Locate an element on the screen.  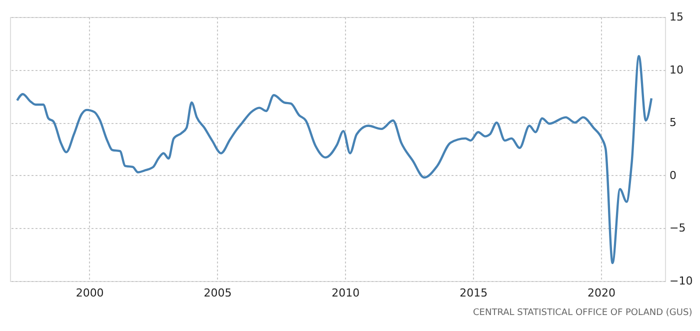
x-tick-label: 2020 is located at coordinates (602, 293).